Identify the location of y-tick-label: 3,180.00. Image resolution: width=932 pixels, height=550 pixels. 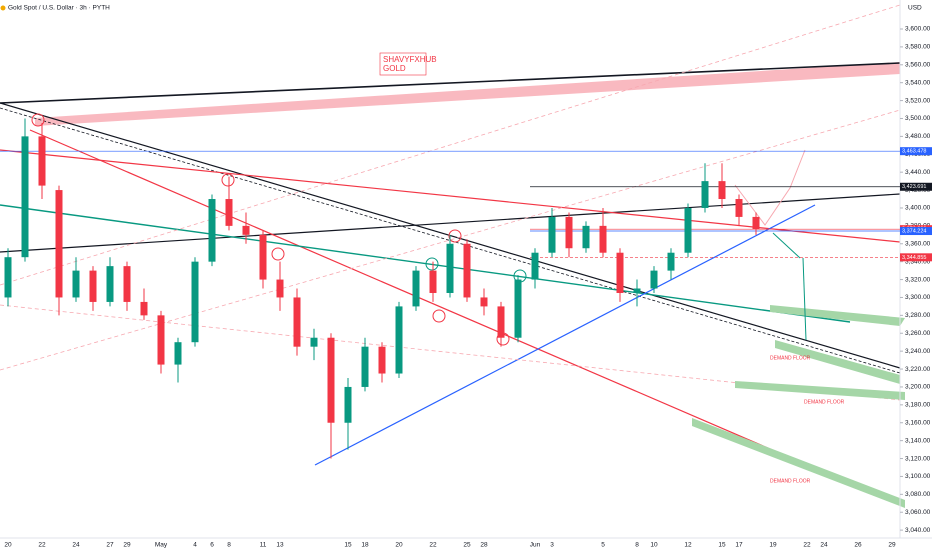
(918, 405).